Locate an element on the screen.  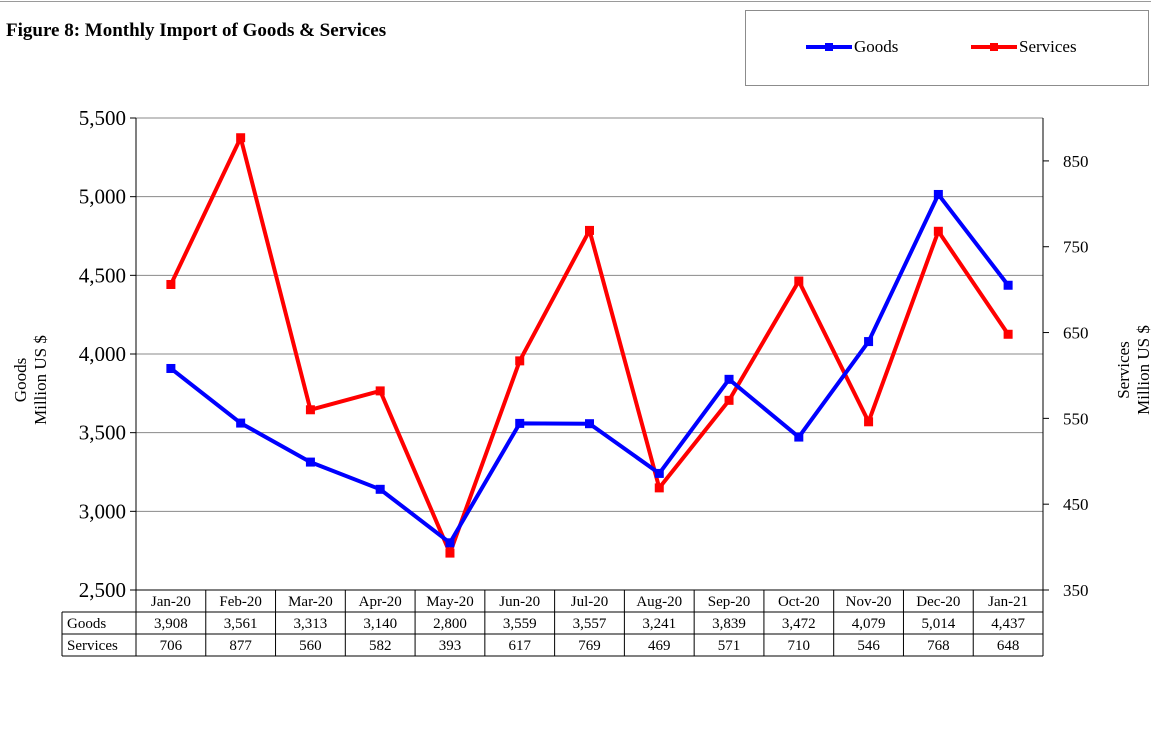
left-axis-tick-label: 4,000 is located at coordinates (102, 354).